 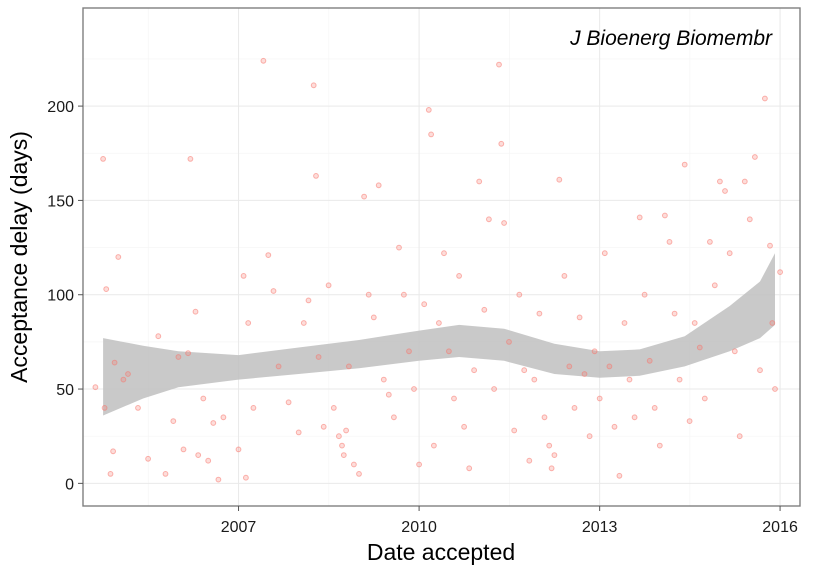 I want to click on x-tick-label: 2007, so click(x=239, y=527).